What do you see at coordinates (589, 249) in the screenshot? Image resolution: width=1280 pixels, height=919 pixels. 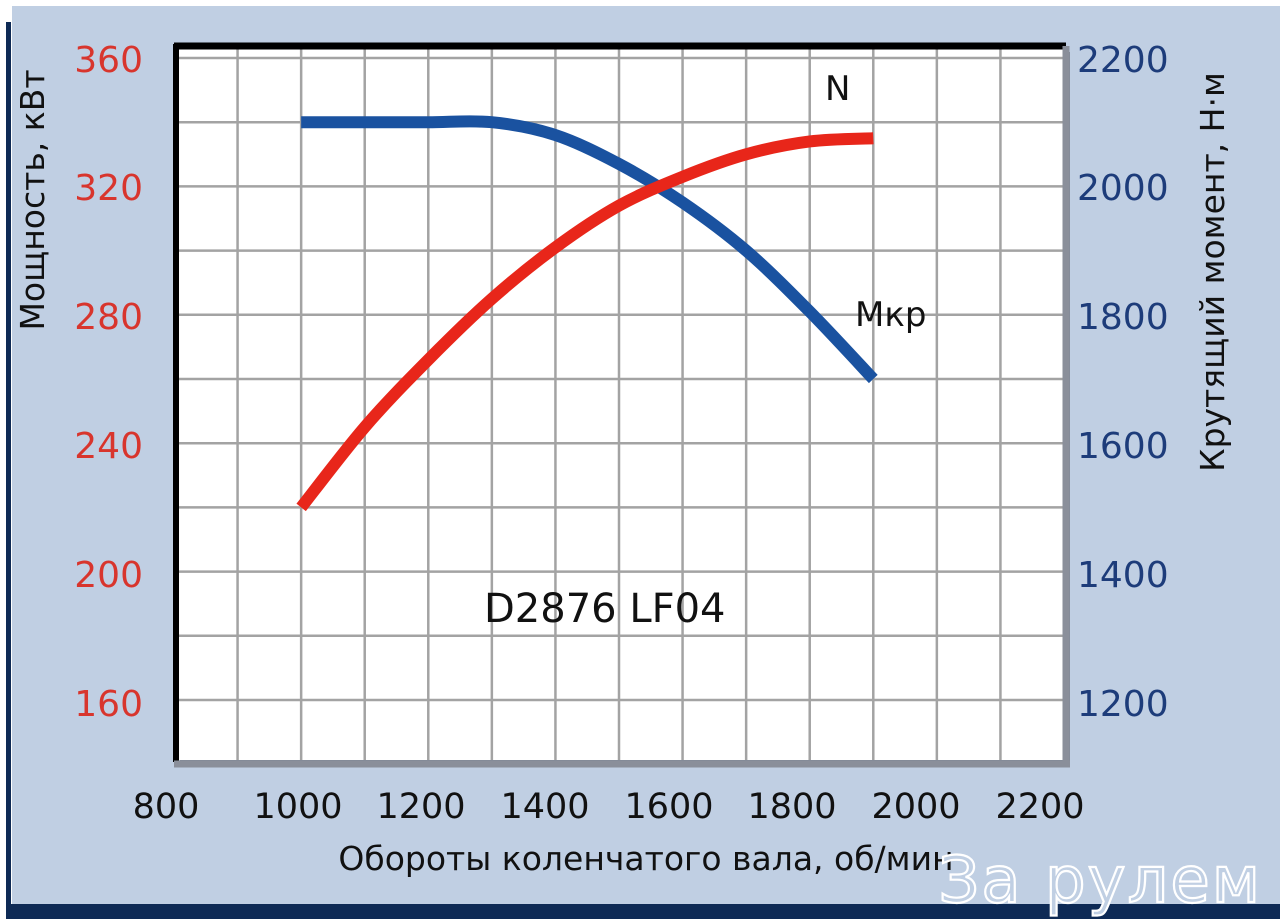 I see `torque-curve` at bounding box center [589, 249].